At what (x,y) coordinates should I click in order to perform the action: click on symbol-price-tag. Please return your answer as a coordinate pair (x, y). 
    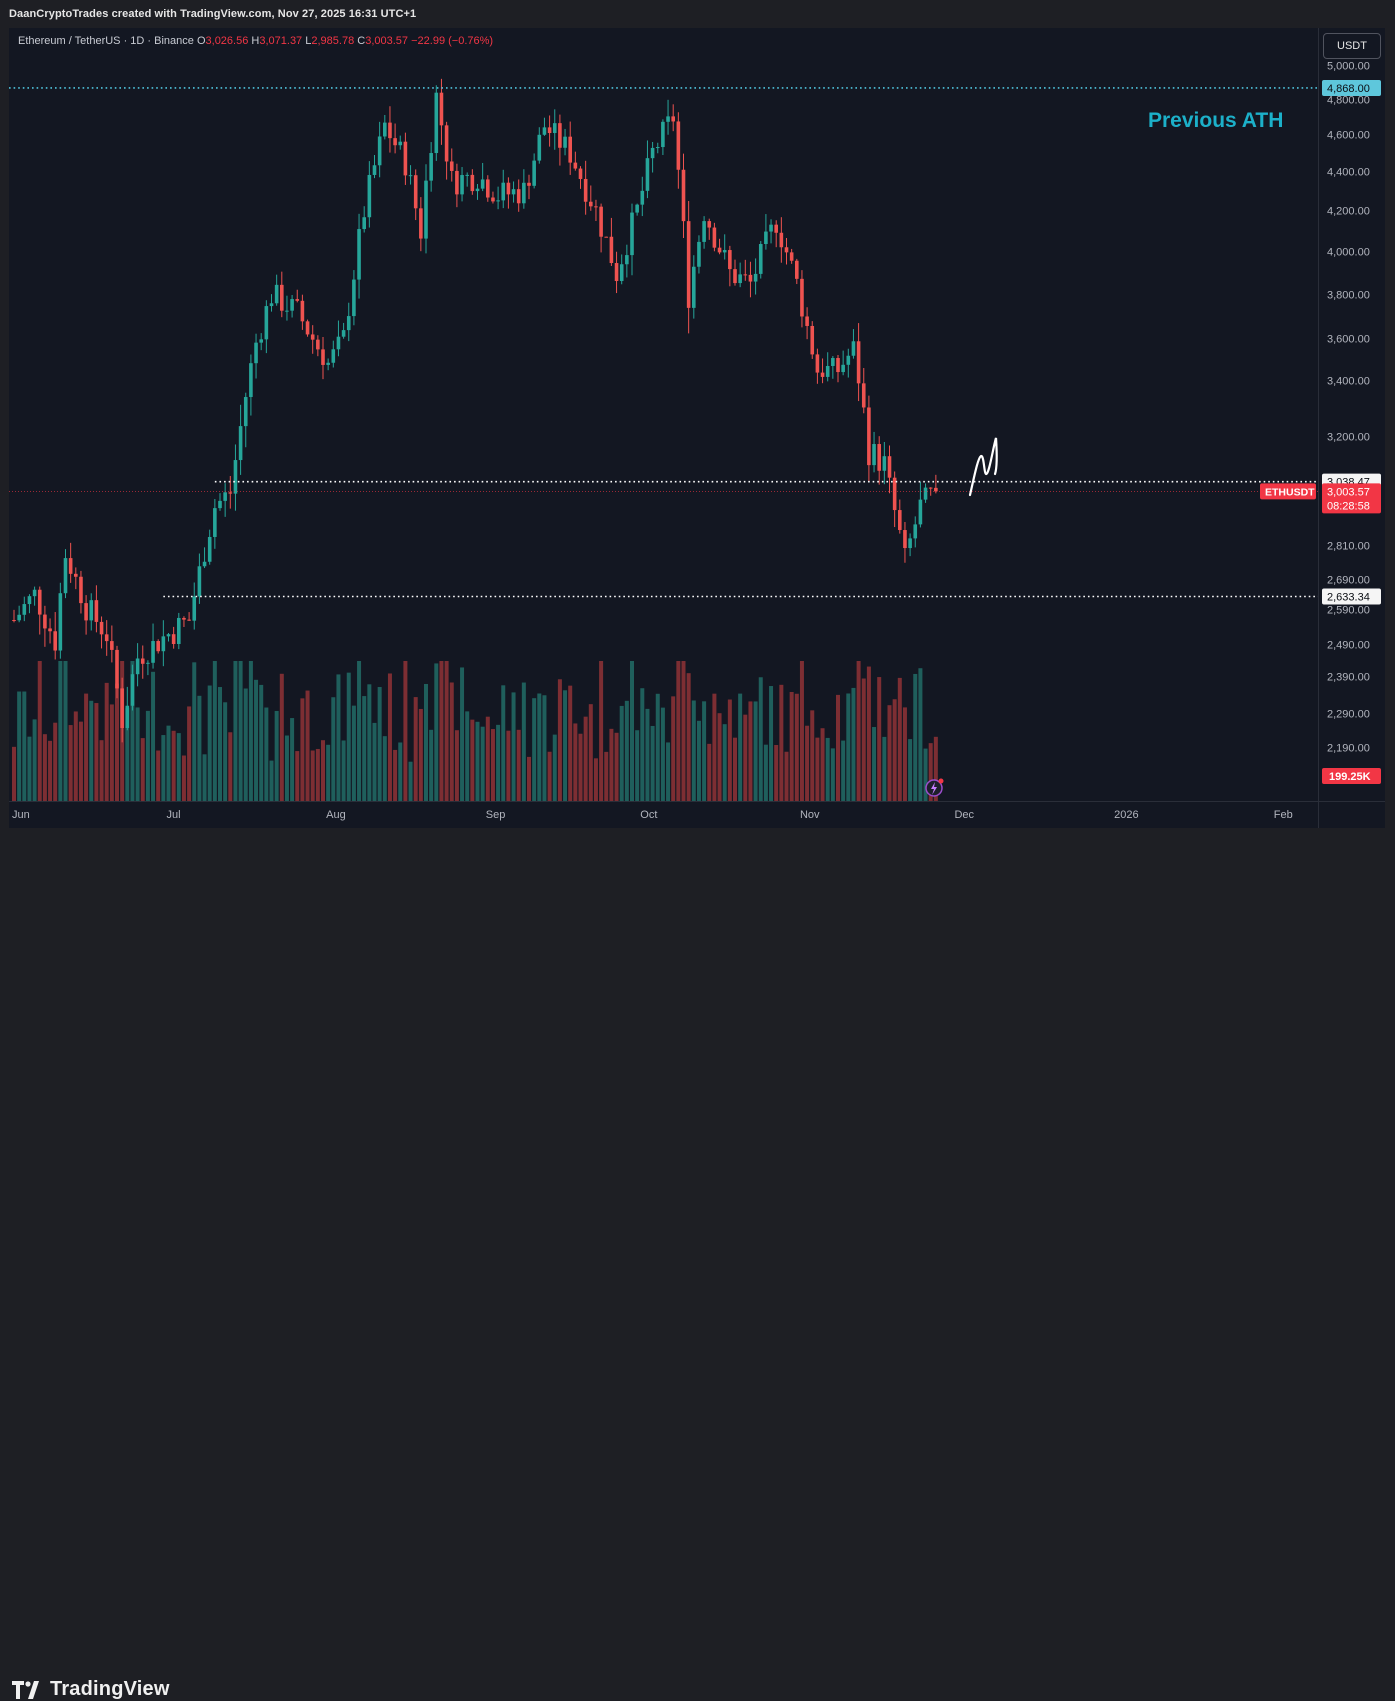
    Looking at the image, I should click on (1288, 491).